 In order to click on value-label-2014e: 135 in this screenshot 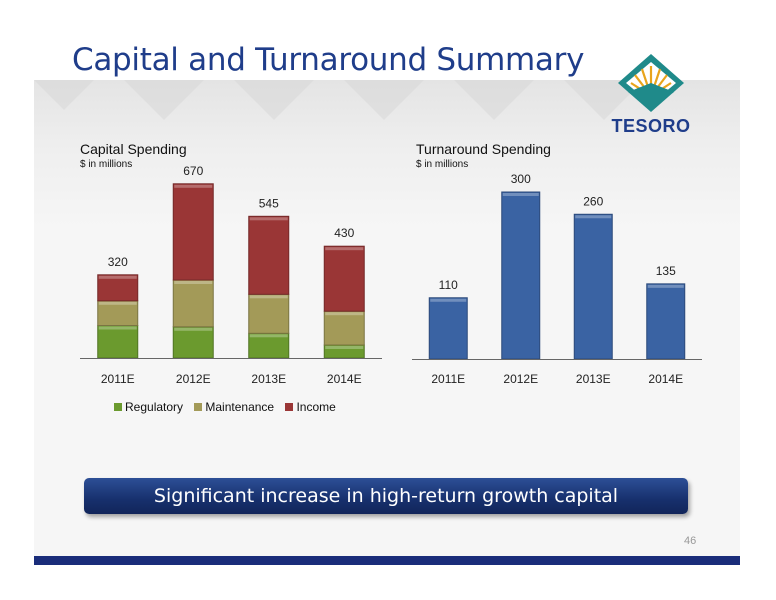, I will do `click(666, 271)`.